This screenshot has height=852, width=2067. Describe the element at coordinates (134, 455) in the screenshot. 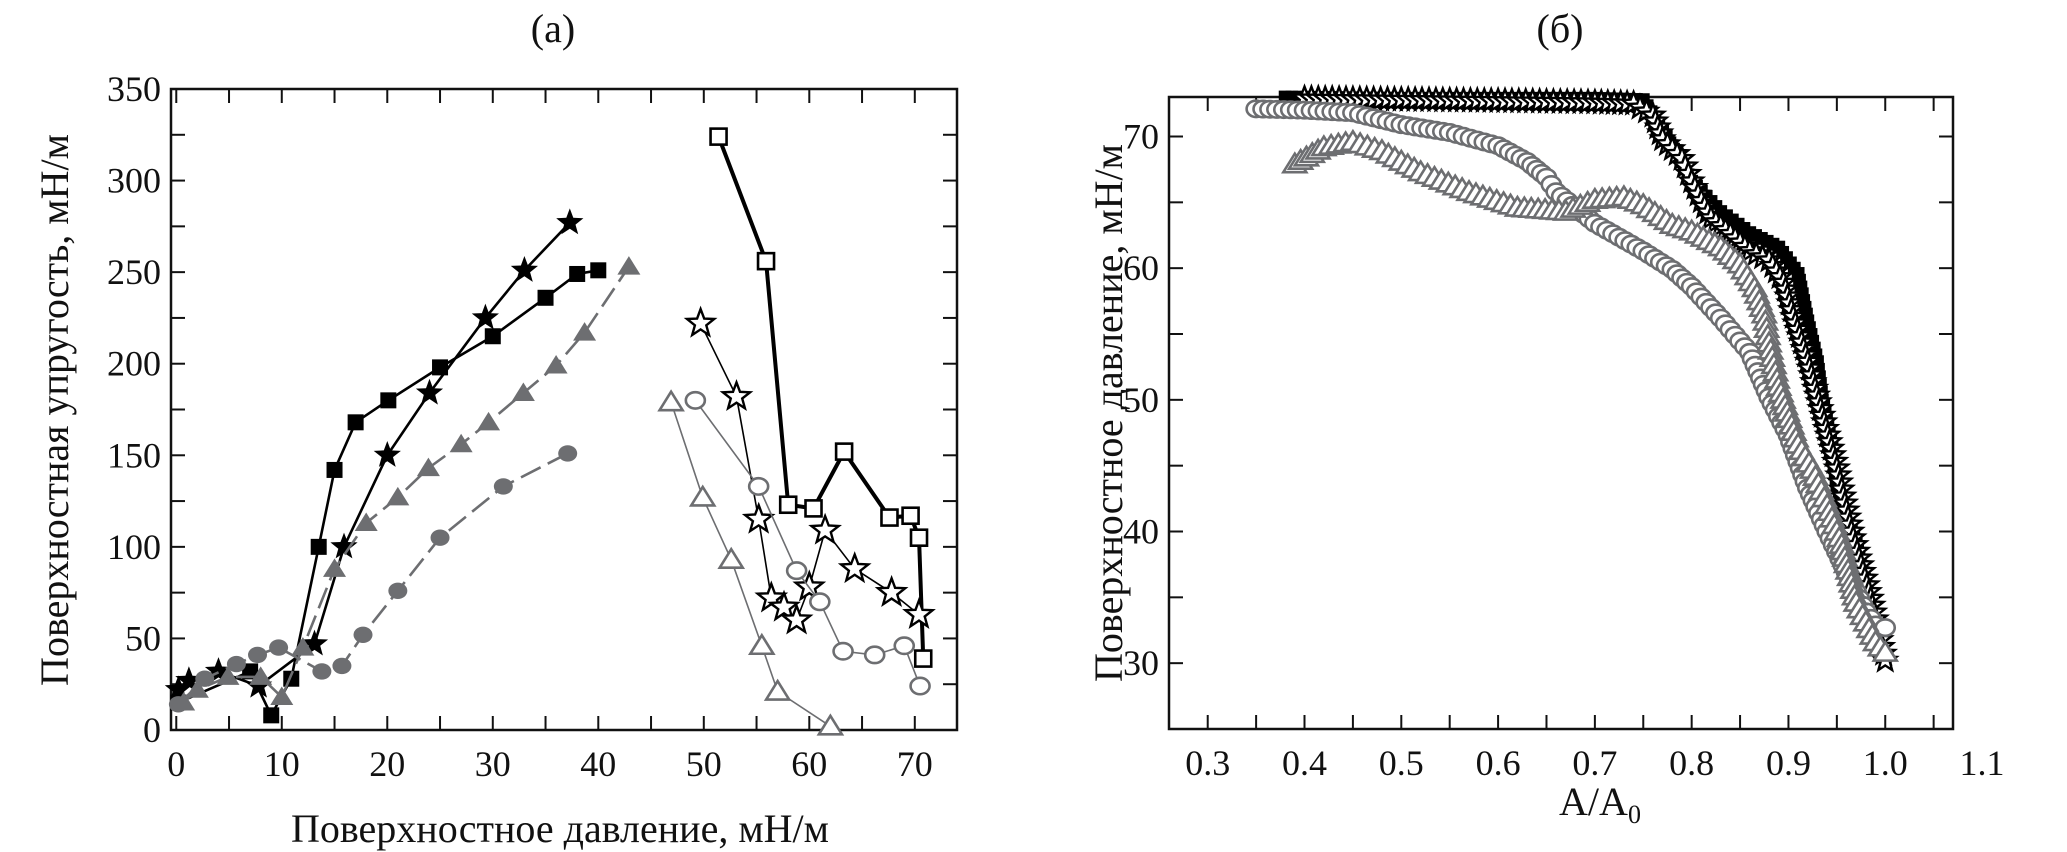

I see `y-tick-label: 150` at that location.